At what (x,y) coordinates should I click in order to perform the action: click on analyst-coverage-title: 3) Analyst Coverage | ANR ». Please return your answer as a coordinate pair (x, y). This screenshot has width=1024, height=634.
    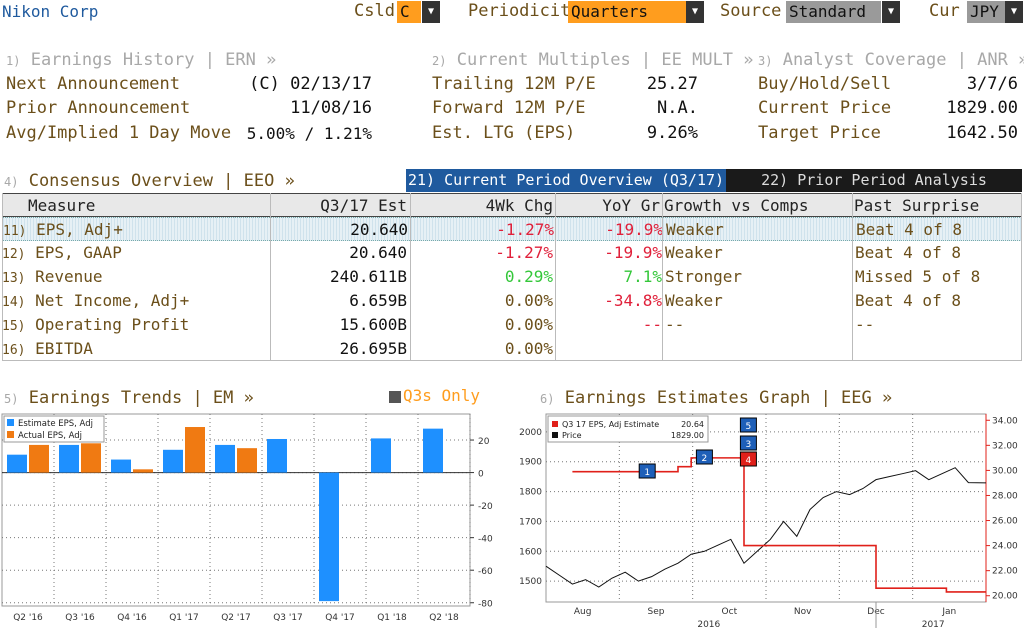
    Looking at the image, I should click on (891, 60).